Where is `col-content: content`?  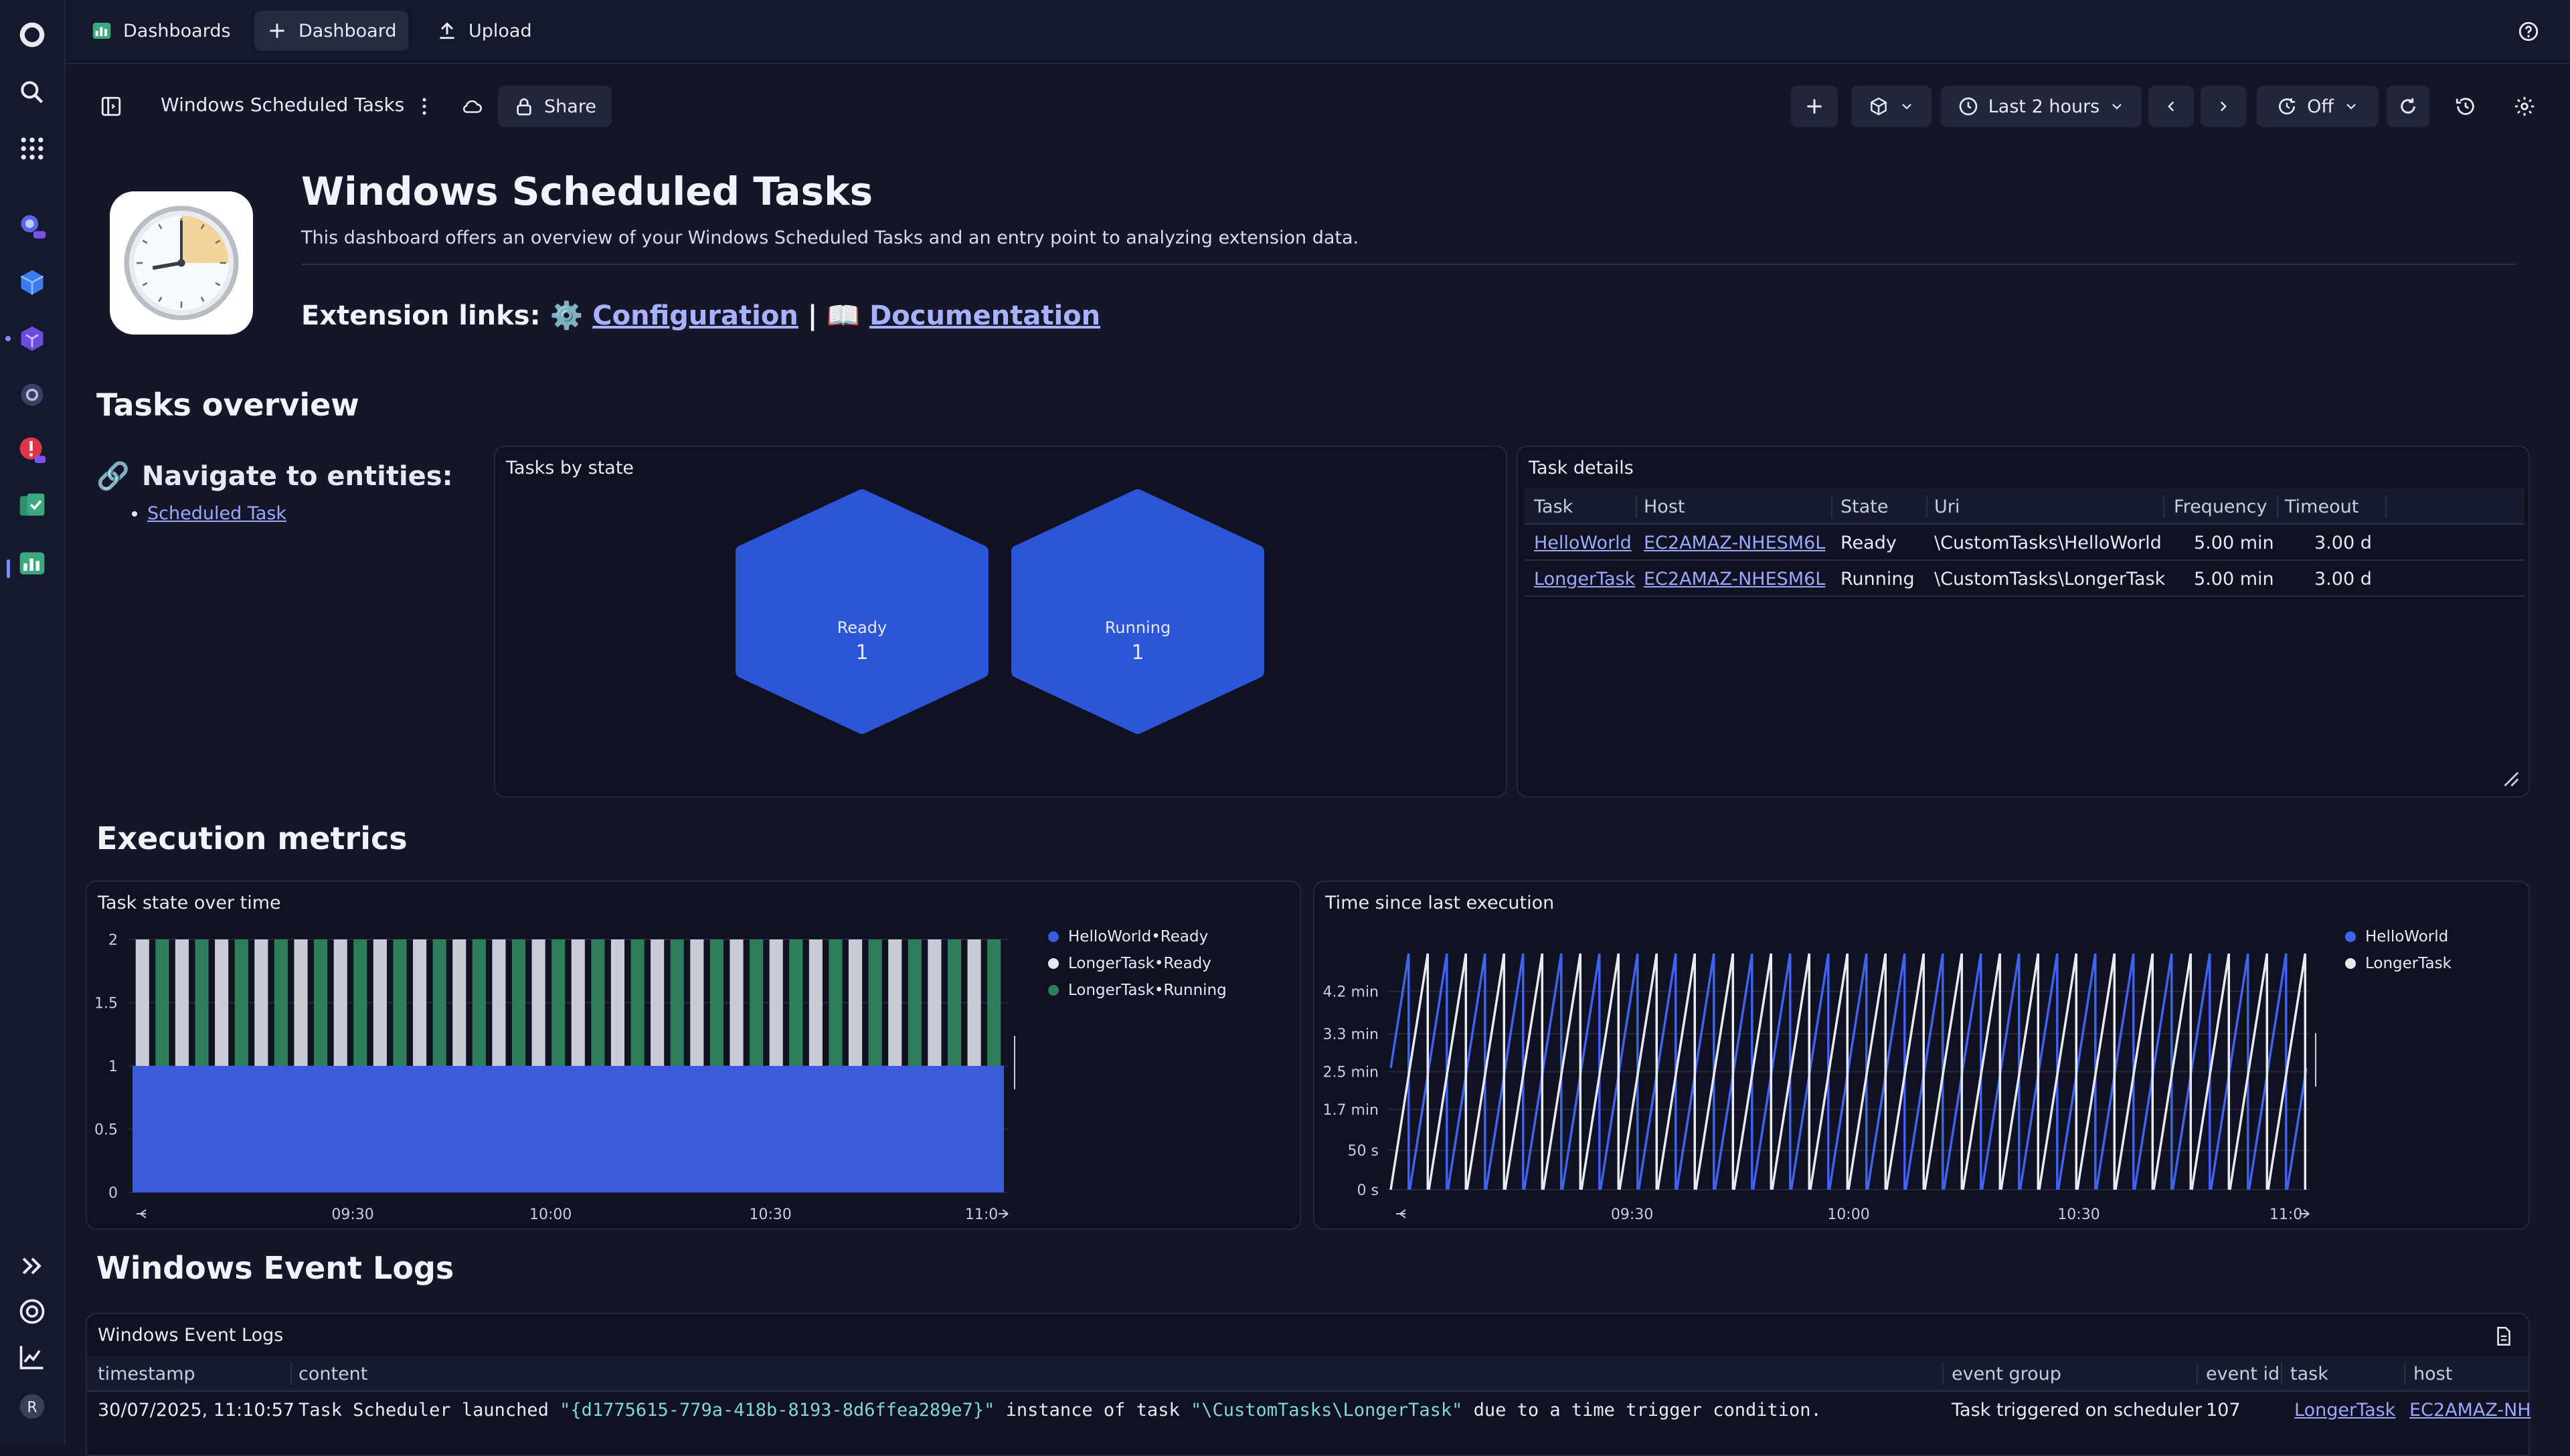 col-content: content is located at coordinates (333, 1374).